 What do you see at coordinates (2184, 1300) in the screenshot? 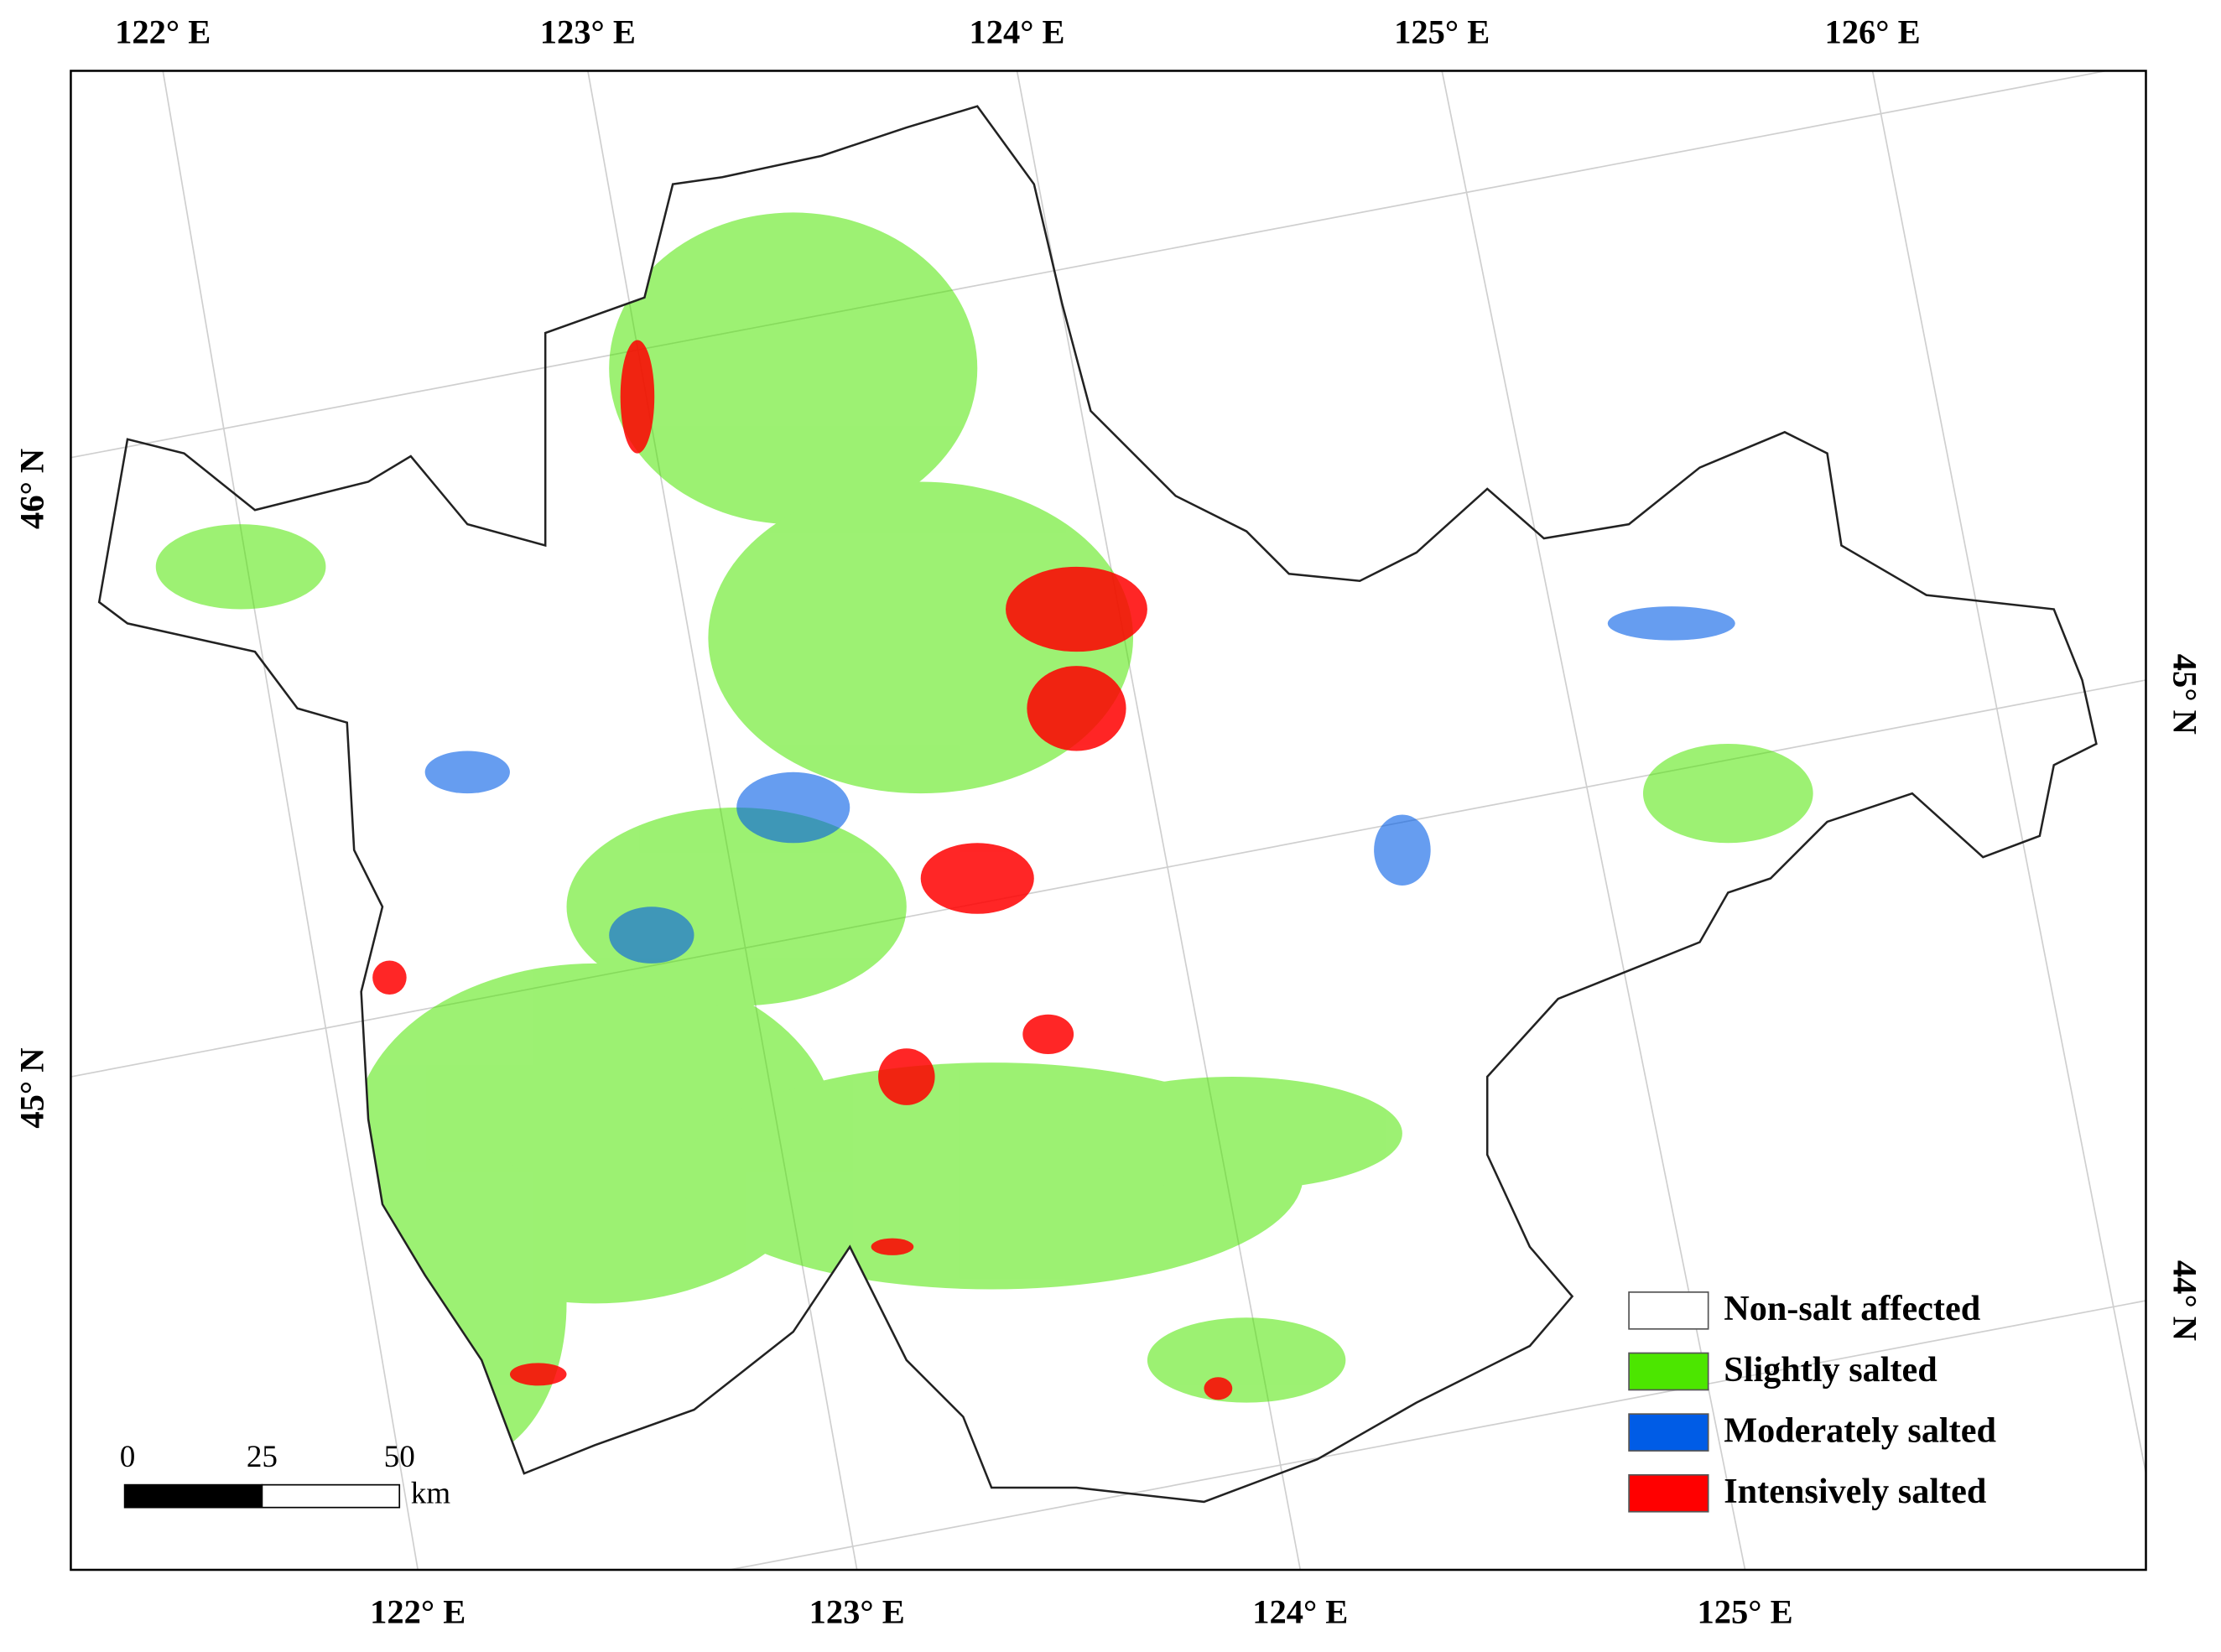
I see `right-latitude-label: 44° N` at bounding box center [2184, 1300].